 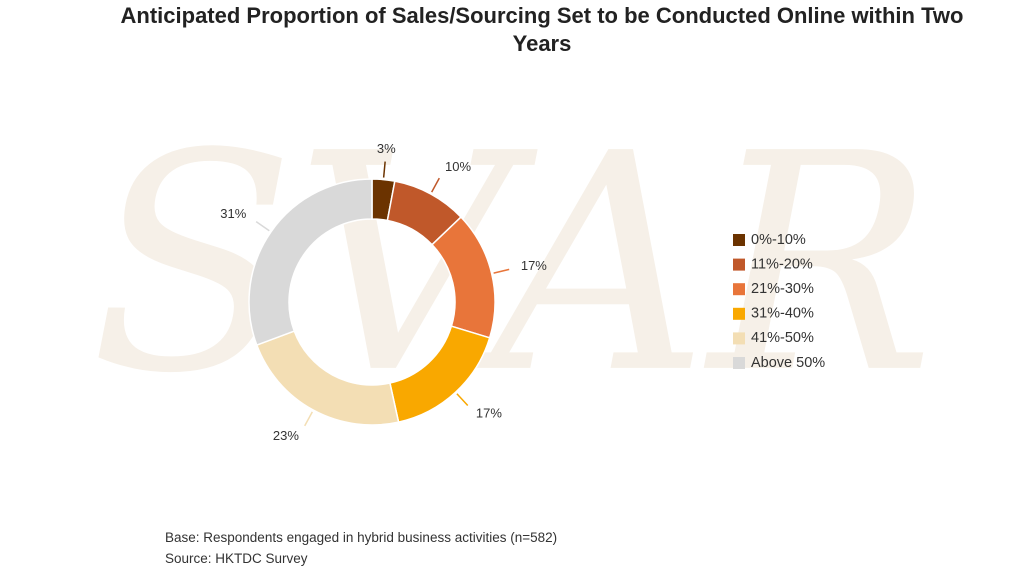 I want to click on donut-slice, so click(x=310, y=262).